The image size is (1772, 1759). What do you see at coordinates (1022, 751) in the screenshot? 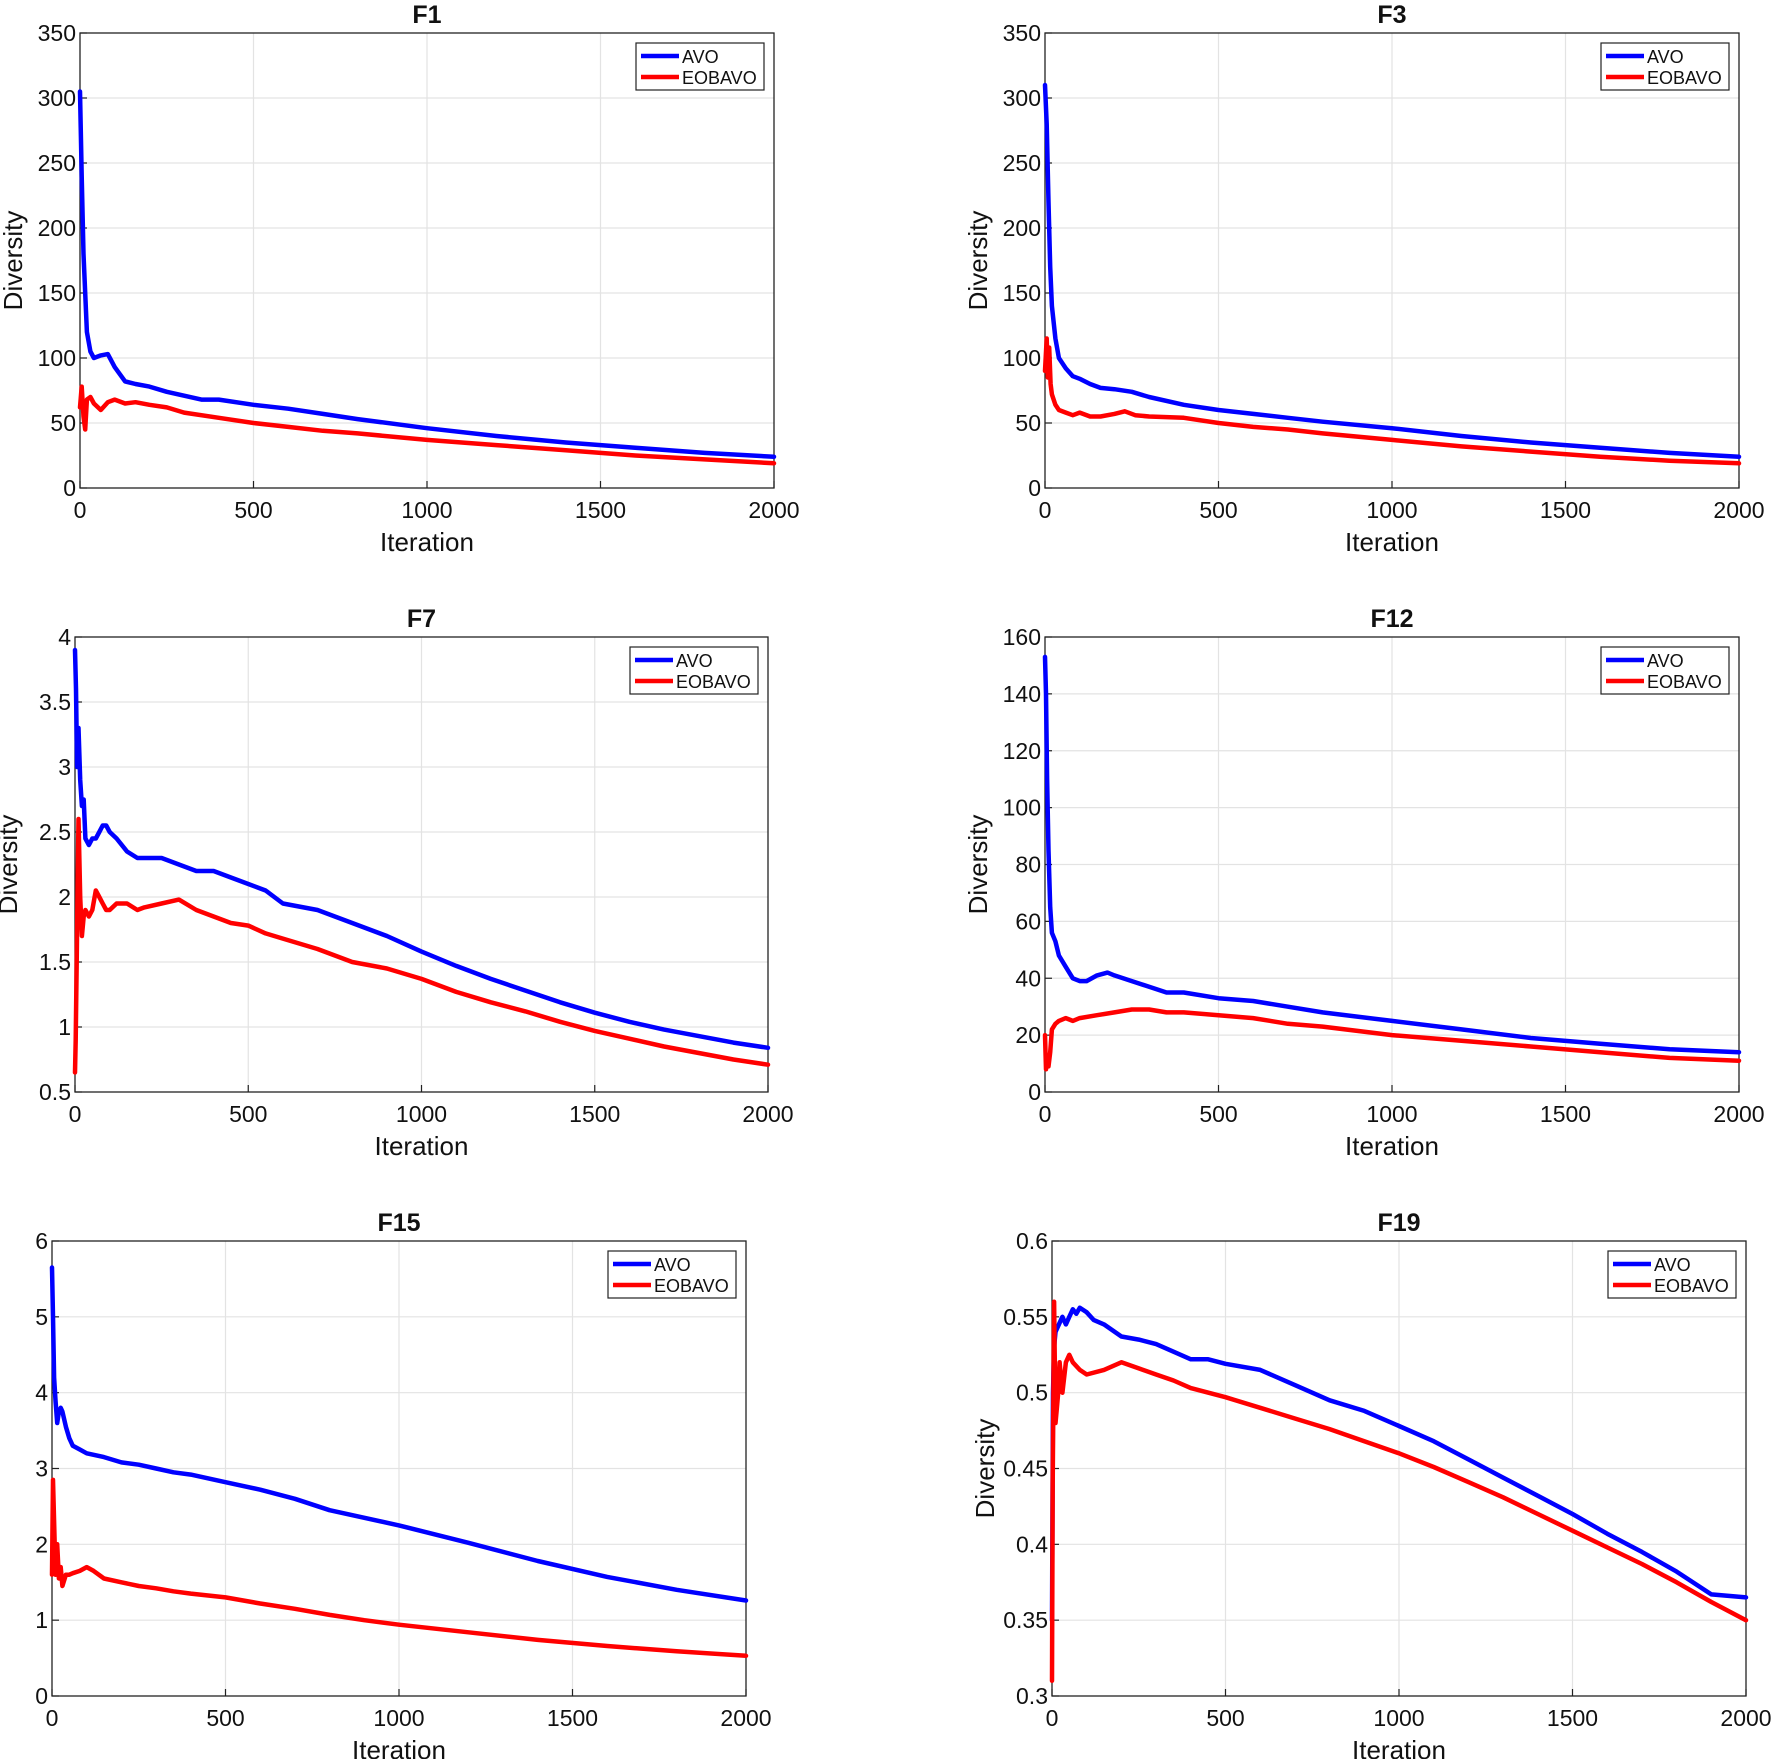
I see `y-tick-label: 120` at bounding box center [1022, 751].